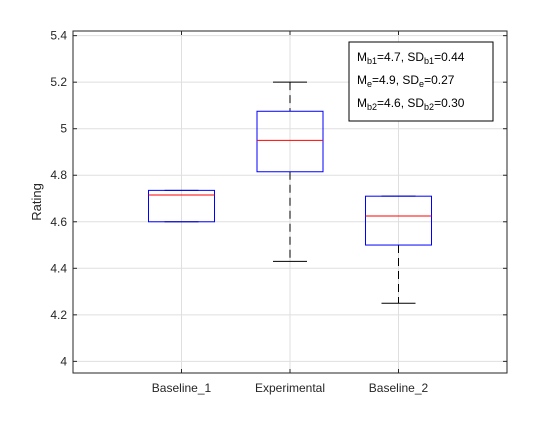 The image size is (560, 425). What do you see at coordinates (449, 57) in the screenshot?
I see `annotation-text: =0.44` at bounding box center [449, 57].